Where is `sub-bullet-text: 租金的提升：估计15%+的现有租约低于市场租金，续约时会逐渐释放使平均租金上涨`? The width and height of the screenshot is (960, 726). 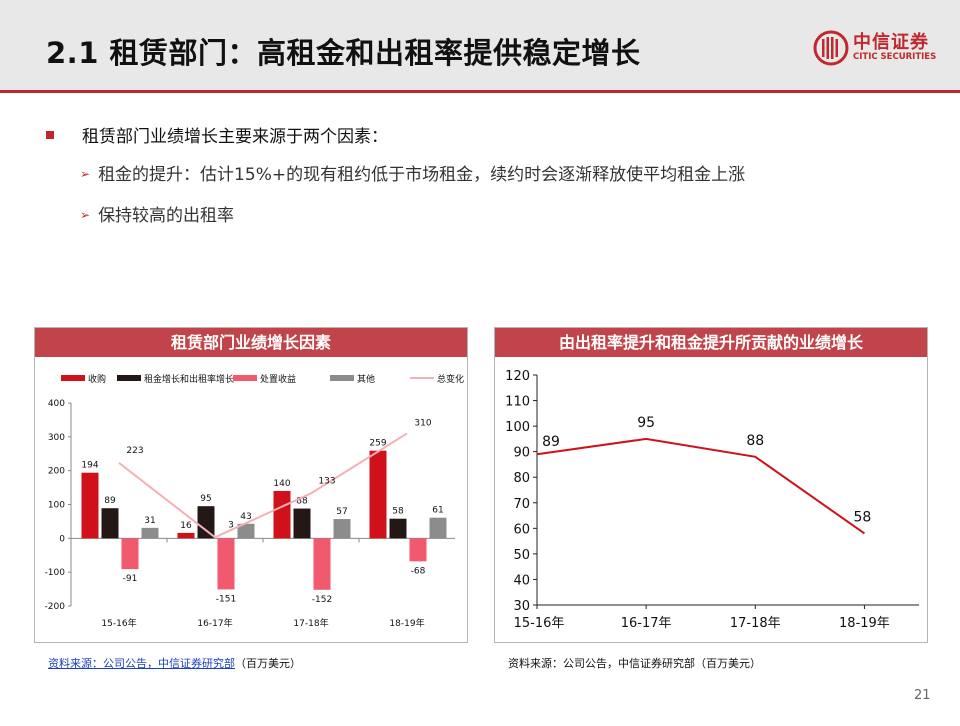
sub-bullet-text: 租金的提升：估计15%+的现有租约低于市场租金，续约时会逐渐释放使平均租金上涨 is located at coordinates (422, 175).